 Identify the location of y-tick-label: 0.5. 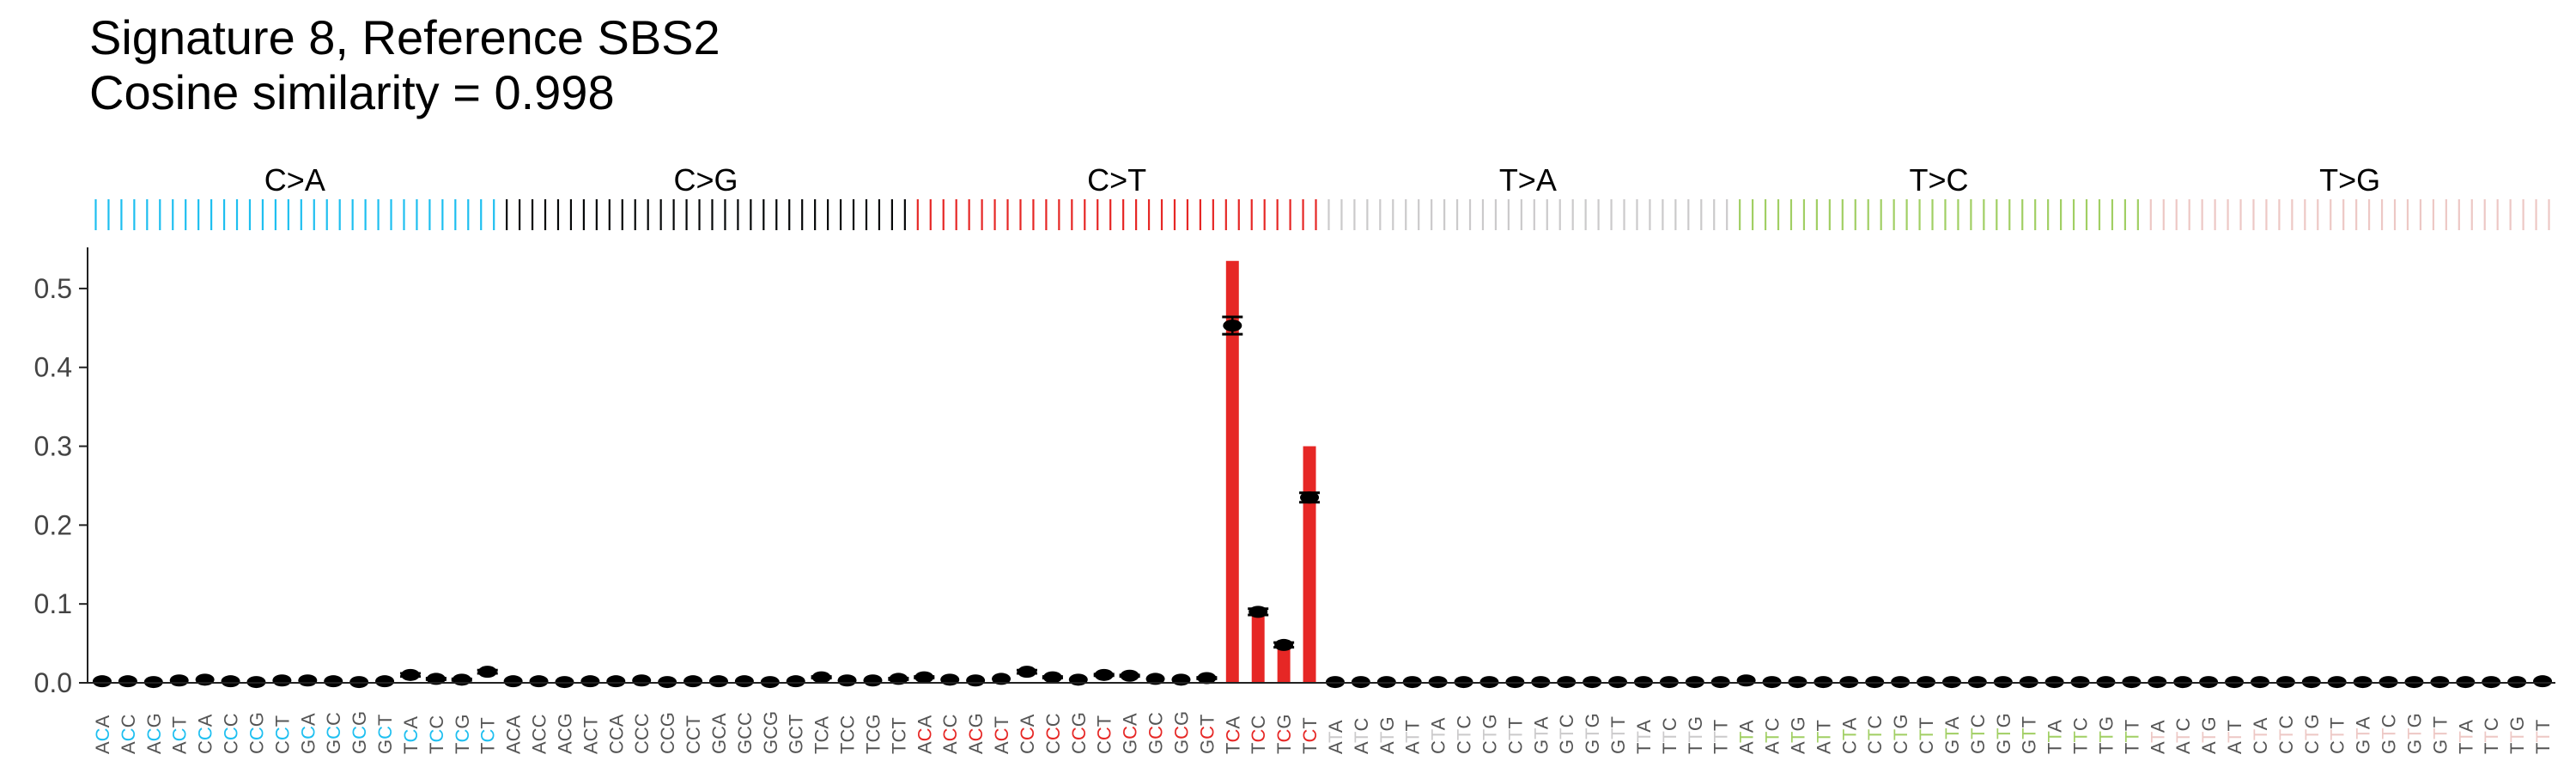
(53, 288).